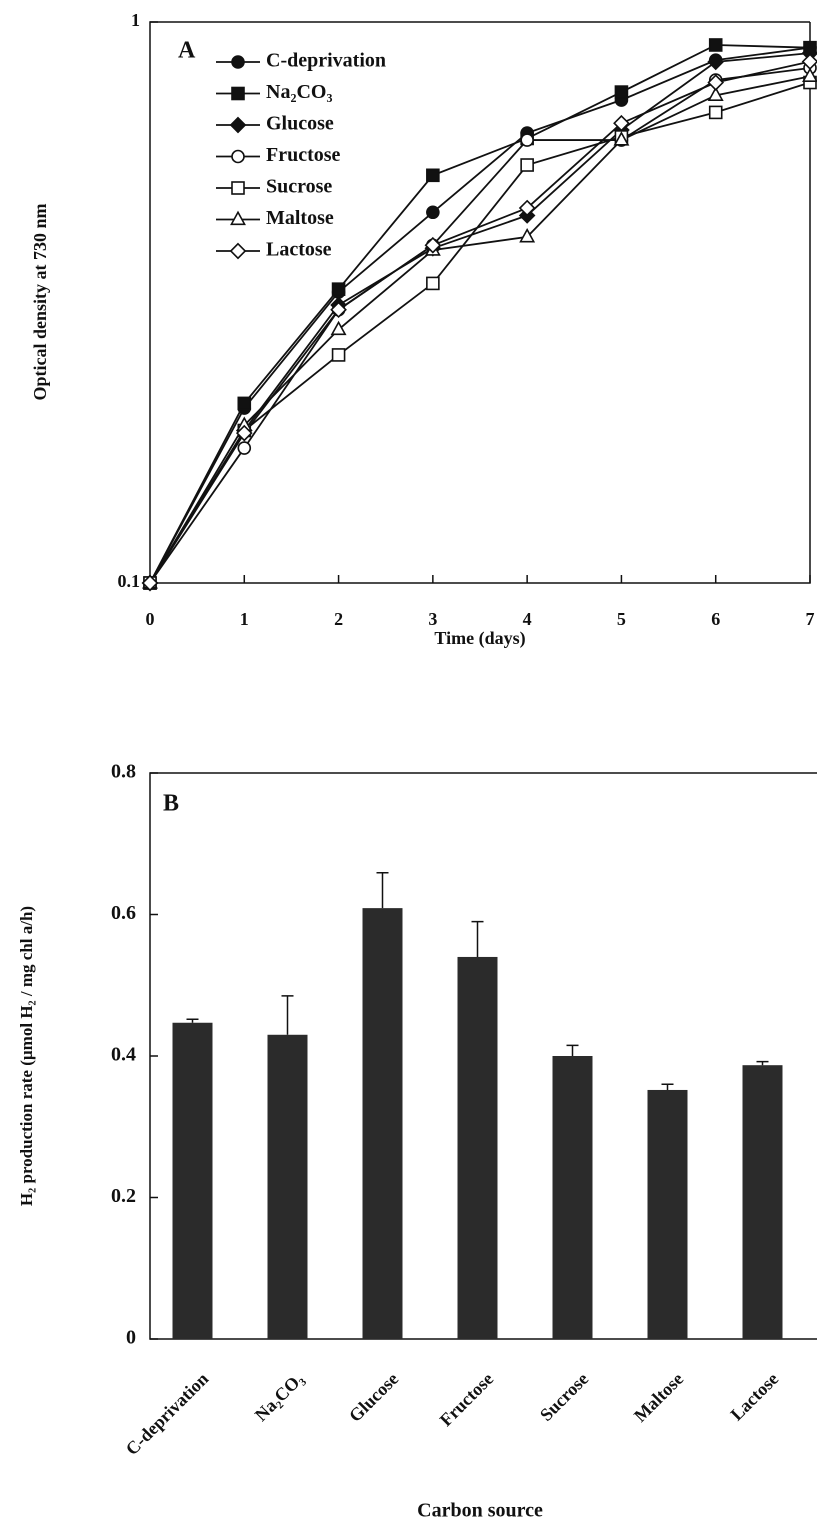 The width and height of the screenshot is (817, 1535). I want to click on x-tick-label: Fructose, so click(467, 1400).